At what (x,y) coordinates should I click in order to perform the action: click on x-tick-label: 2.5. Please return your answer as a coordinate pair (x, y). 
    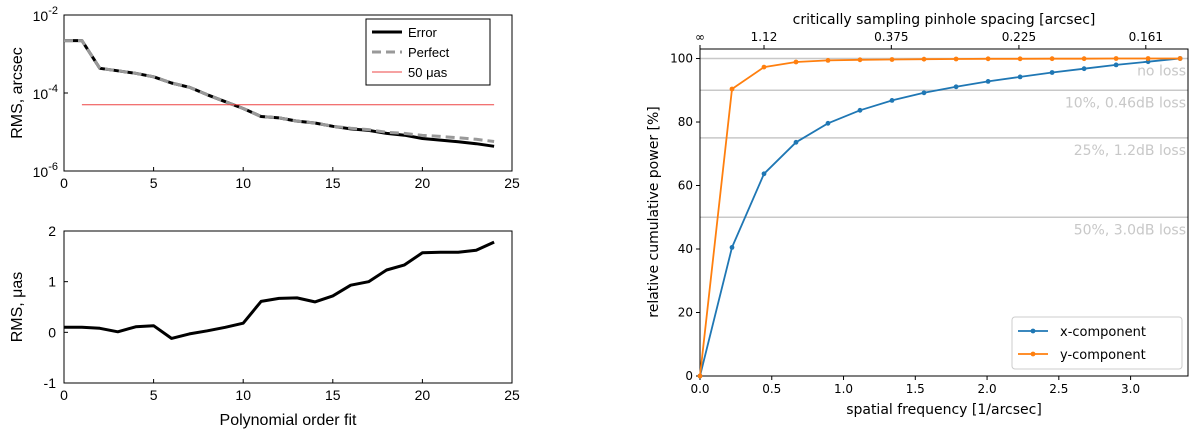
    Looking at the image, I should click on (1058, 389).